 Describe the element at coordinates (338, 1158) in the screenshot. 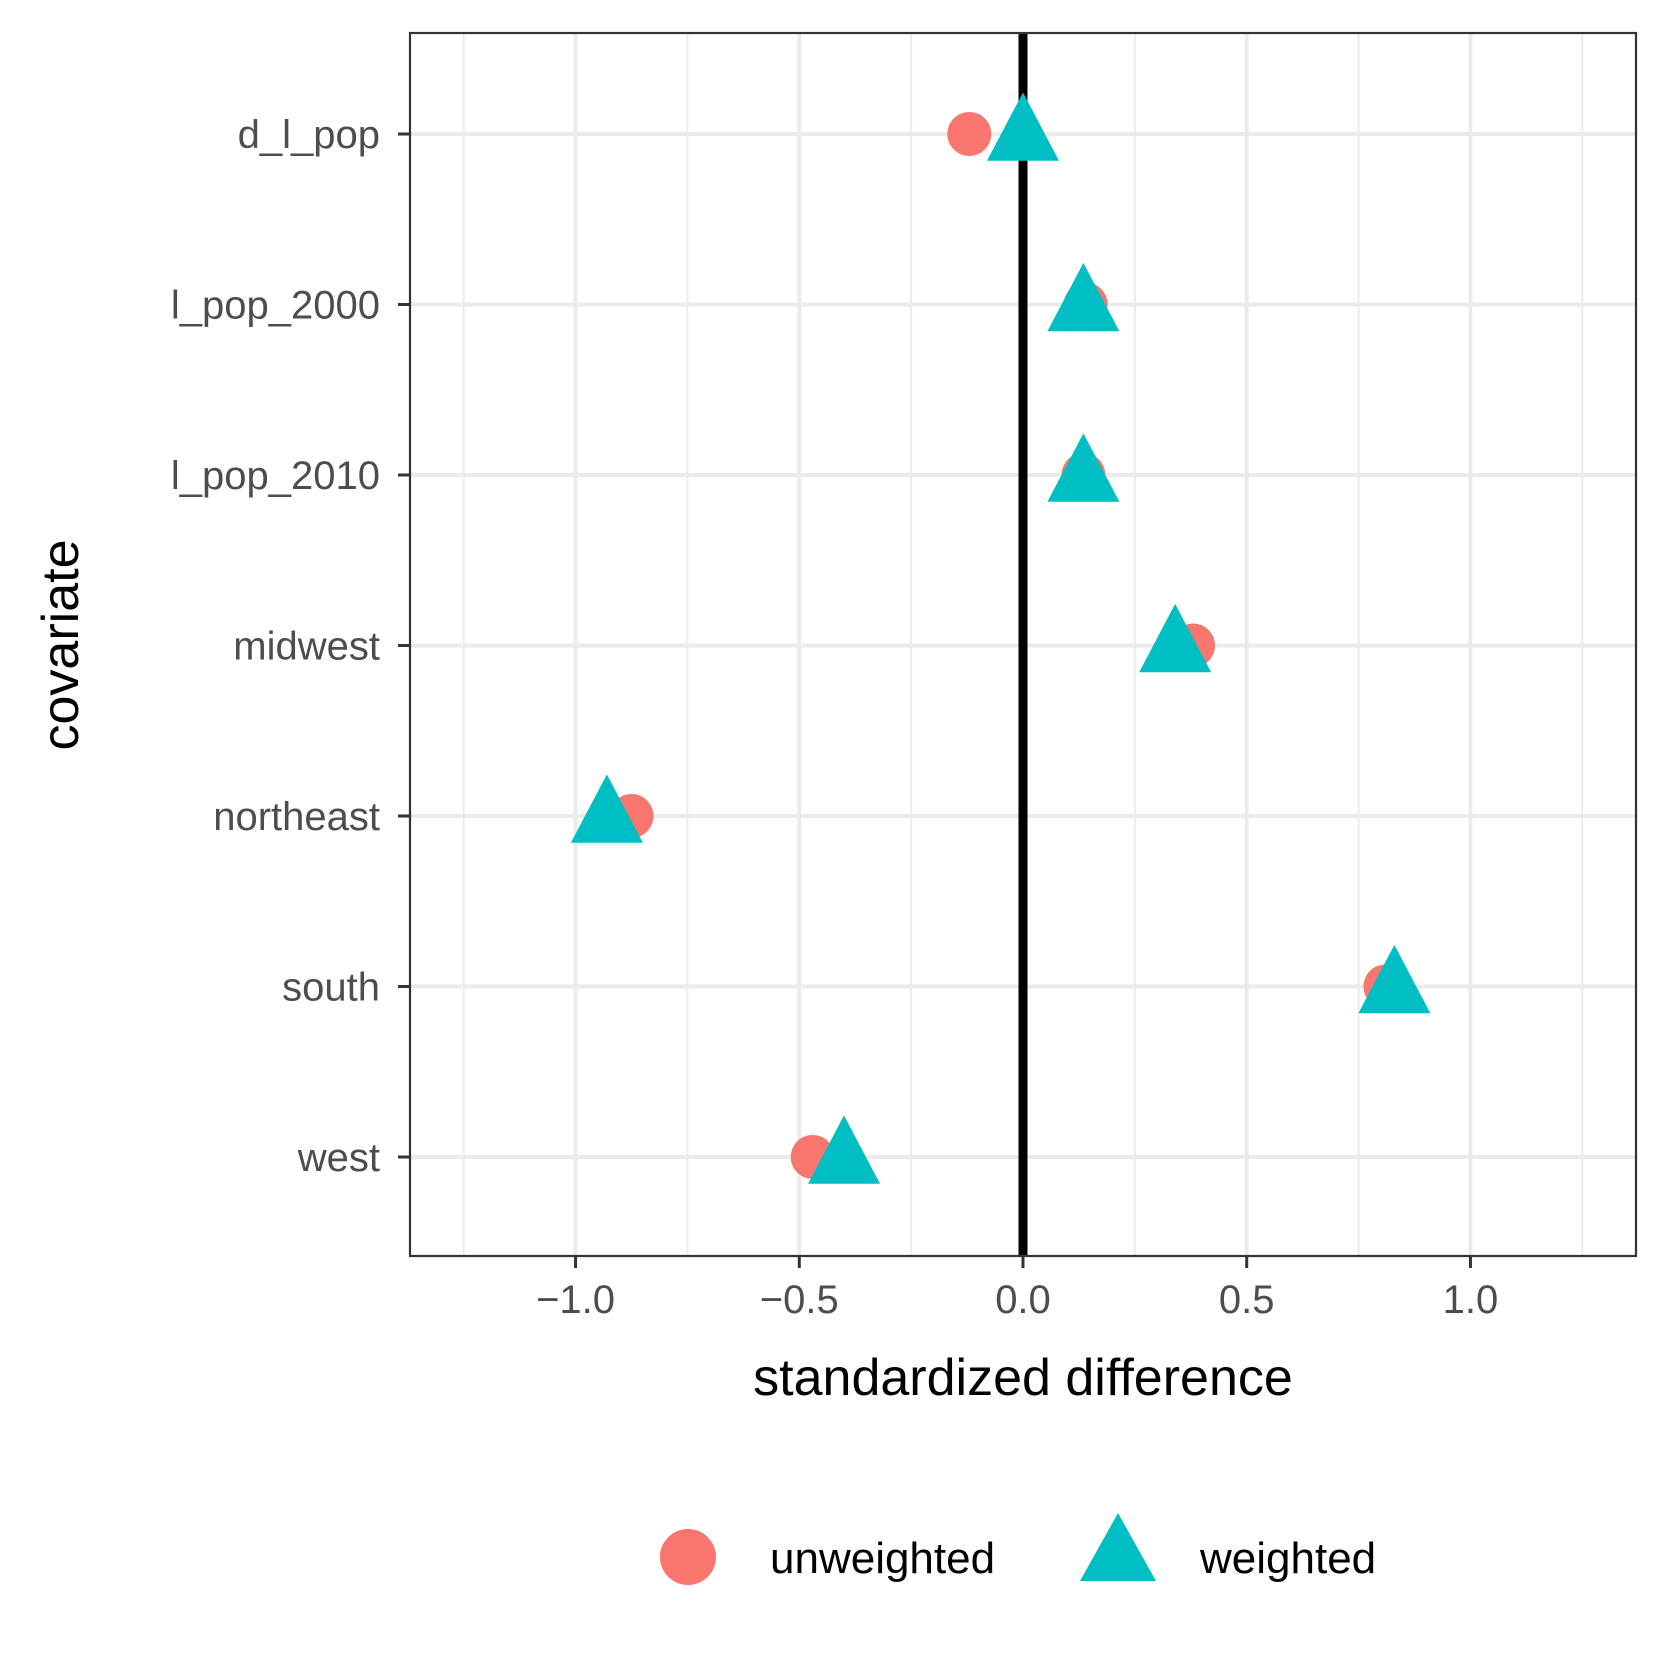

I see `y-tick-label: west` at that location.